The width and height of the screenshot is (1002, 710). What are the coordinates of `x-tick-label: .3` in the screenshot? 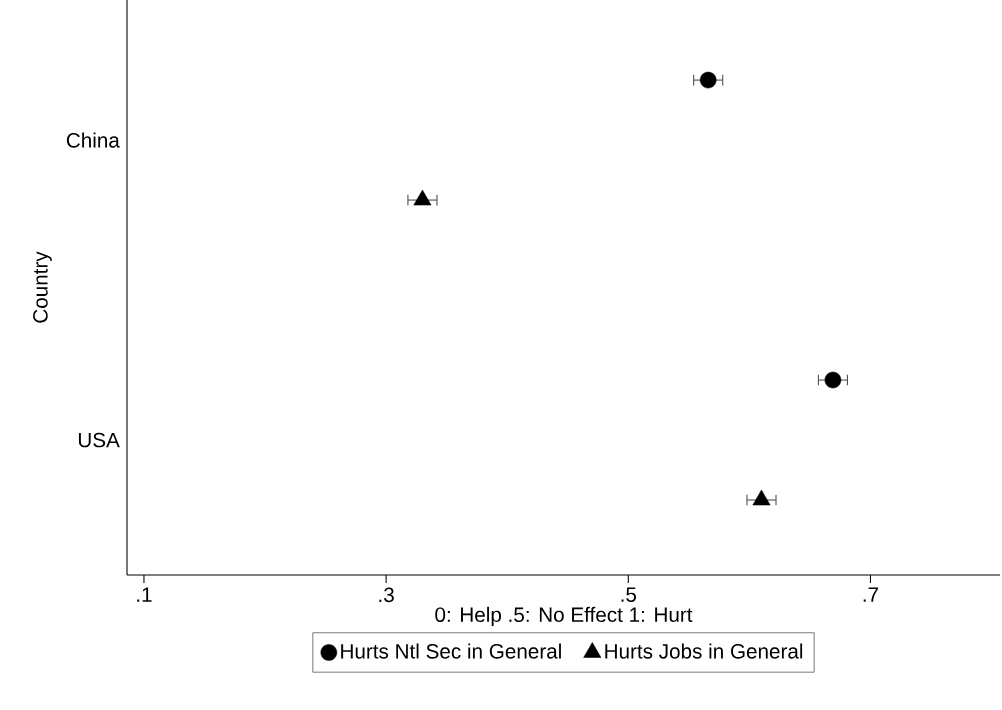 It's located at (386, 595).